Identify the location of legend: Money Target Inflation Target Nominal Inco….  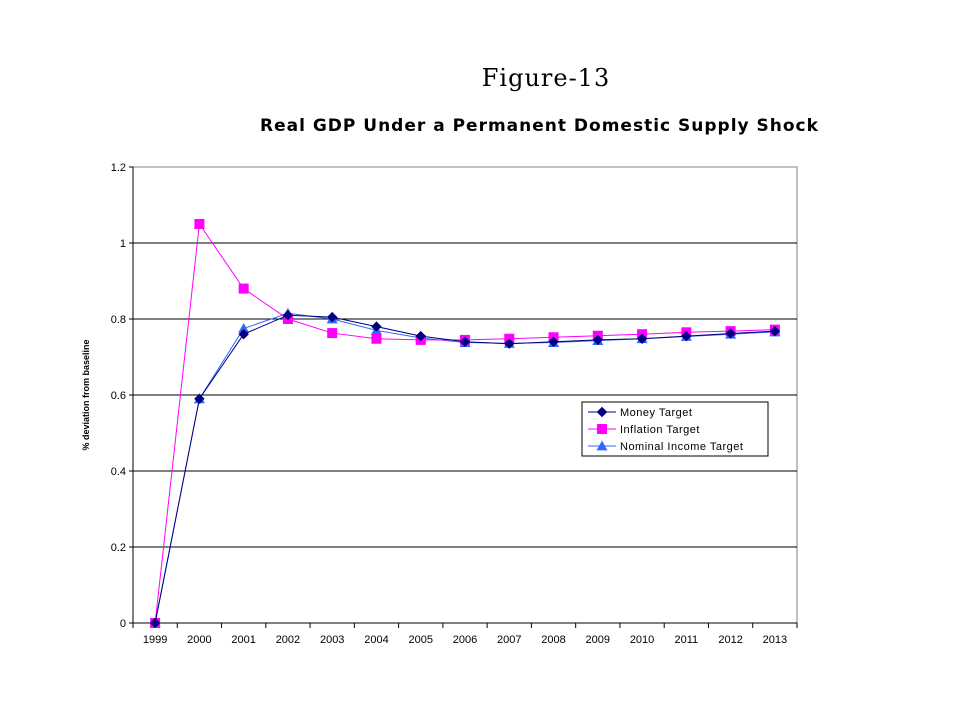
(675, 429).